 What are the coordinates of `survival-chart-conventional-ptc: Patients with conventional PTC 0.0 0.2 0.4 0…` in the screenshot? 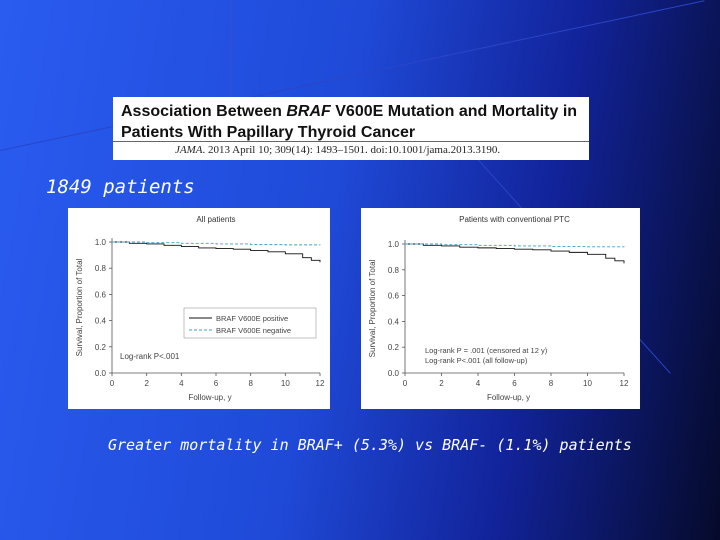 It's located at (498, 308).